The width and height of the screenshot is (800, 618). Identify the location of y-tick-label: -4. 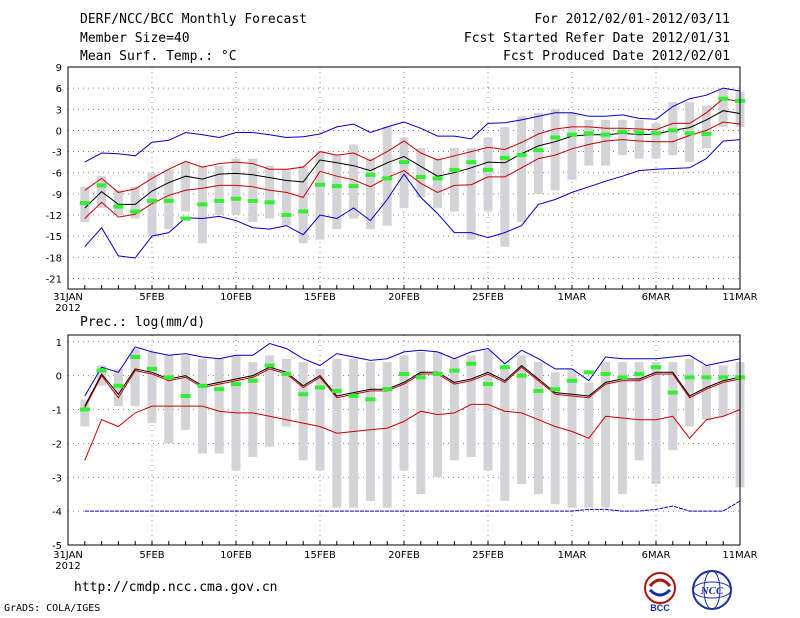
(57, 512).